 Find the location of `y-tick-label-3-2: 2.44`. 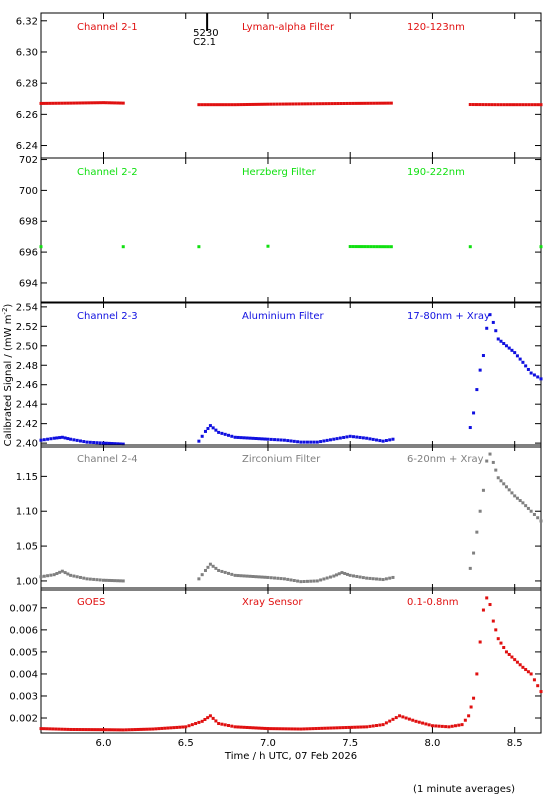

y-tick-label-3-2: 2.44 is located at coordinates (27, 405).